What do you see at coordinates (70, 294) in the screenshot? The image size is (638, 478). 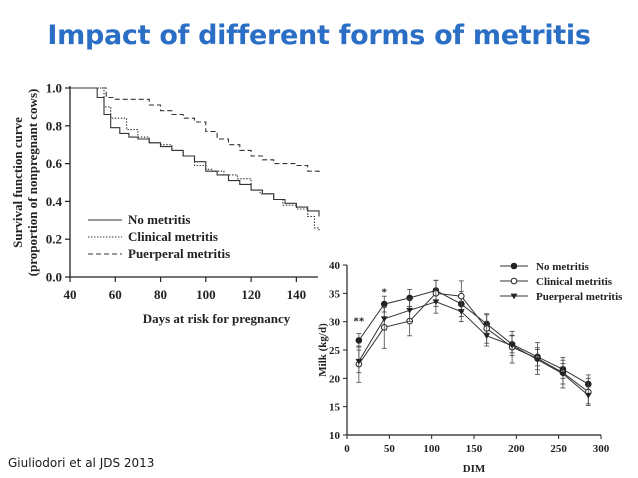 I see `x-tick-label: 40` at bounding box center [70, 294].